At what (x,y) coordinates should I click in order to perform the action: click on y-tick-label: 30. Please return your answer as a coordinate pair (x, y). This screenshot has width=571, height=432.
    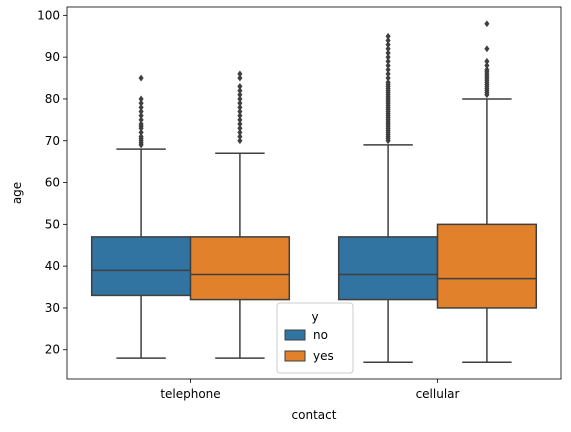
    Looking at the image, I should click on (52, 308).